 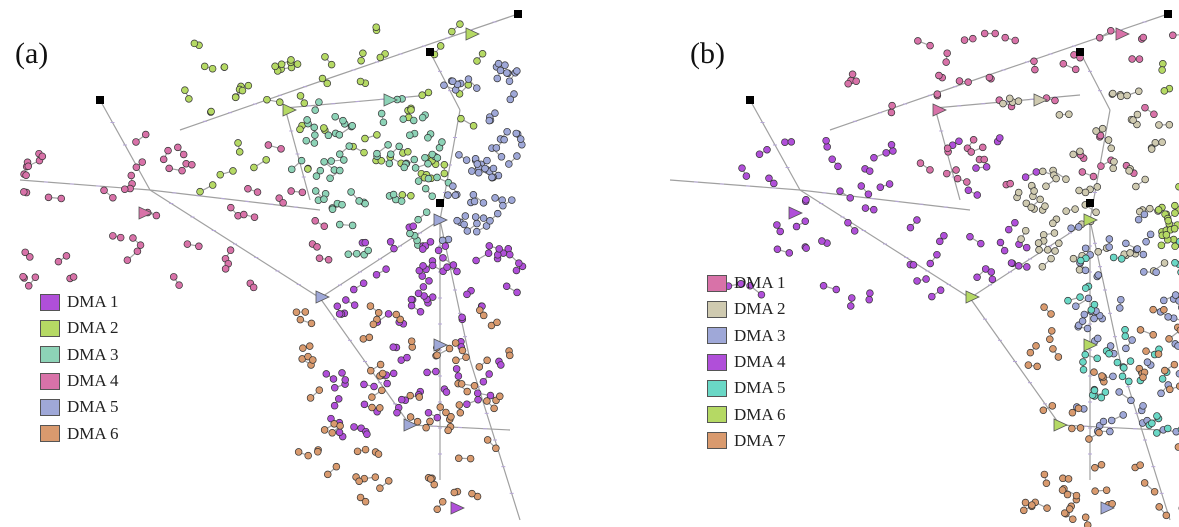 I want to click on legend-item: DMA 7, so click(x=746, y=441).